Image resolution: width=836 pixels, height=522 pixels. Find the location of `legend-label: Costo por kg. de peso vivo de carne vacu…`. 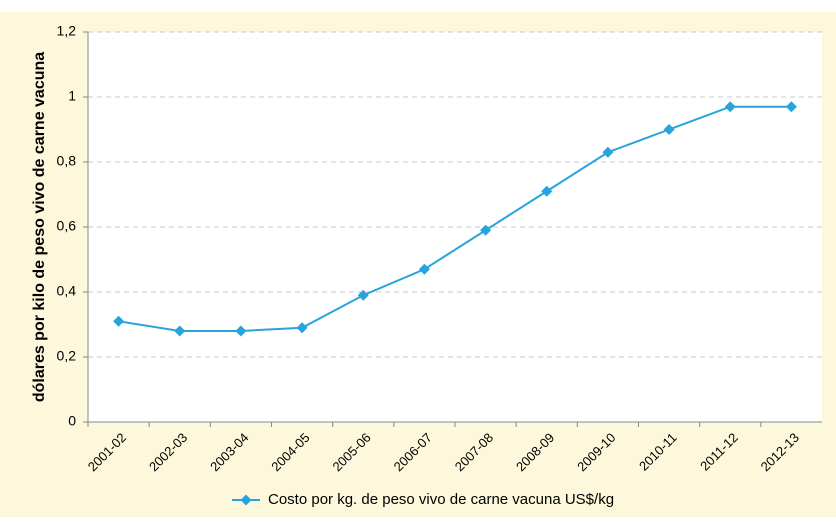

legend-label: Costo por kg. de peso vivo de carne vacu… is located at coordinates (441, 499).